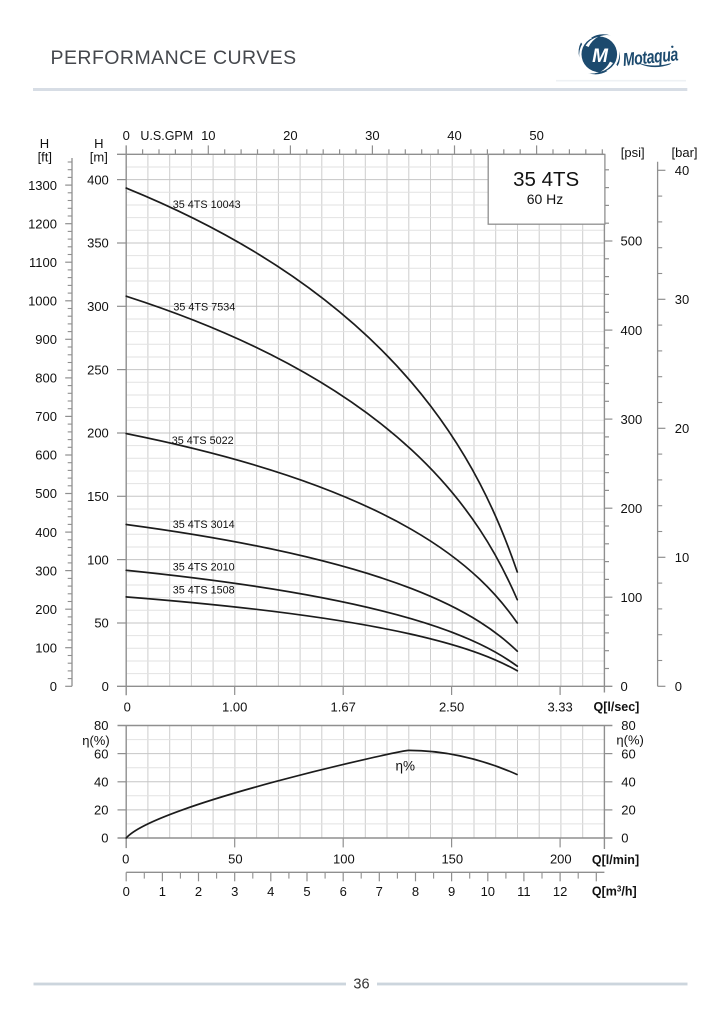 The image size is (724, 1024). Describe the element at coordinates (234, 891) in the screenshot. I see `svg-text: 3` at that location.